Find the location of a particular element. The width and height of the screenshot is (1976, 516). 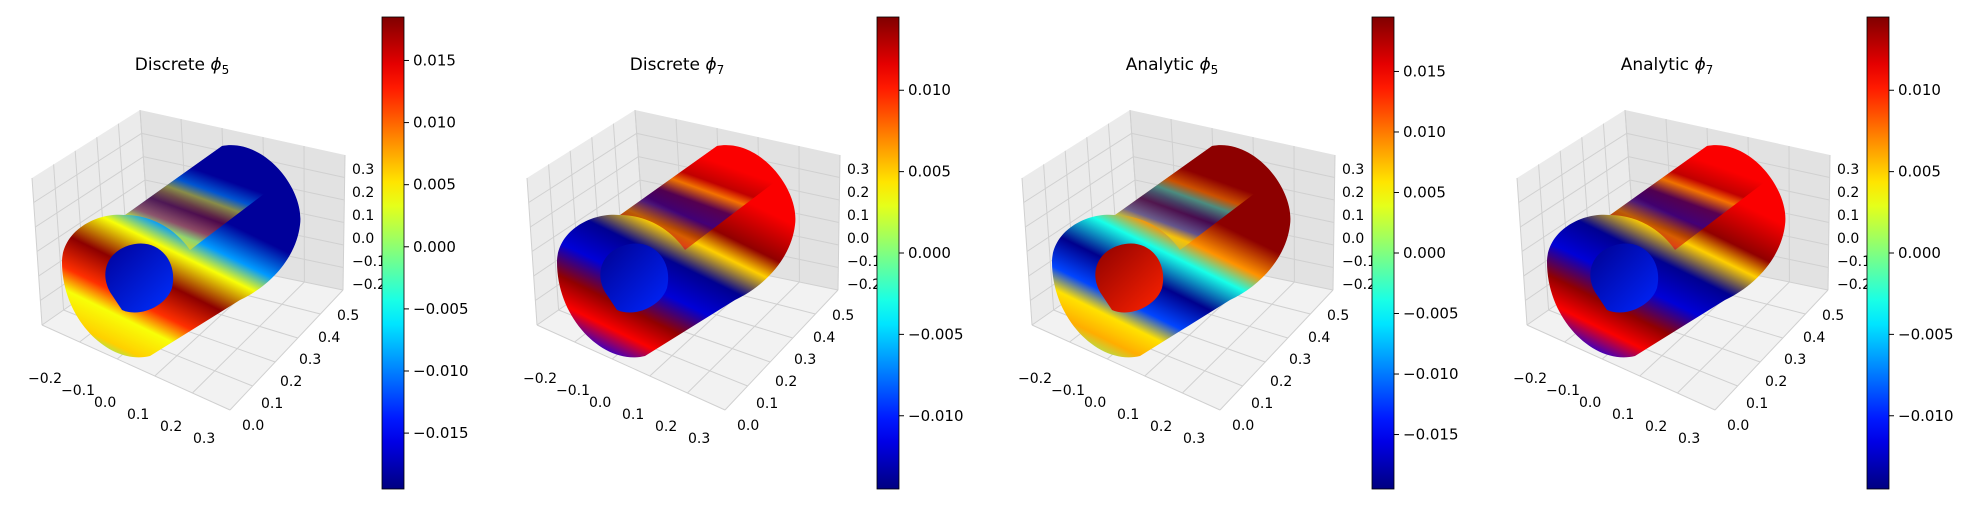

panel-title: Discrete ϕ7 is located at coordinates (677, 66).